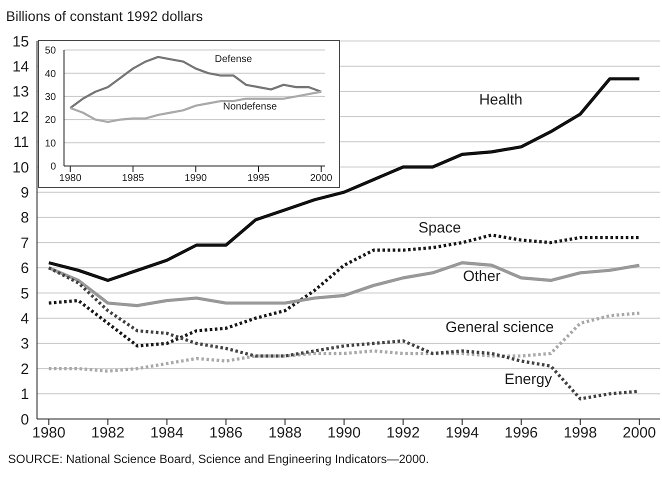  What do you see at coordinates (462, 433) in the screenshot?
I see `x-tick-label: 1994` at bounding box center [462, 433].